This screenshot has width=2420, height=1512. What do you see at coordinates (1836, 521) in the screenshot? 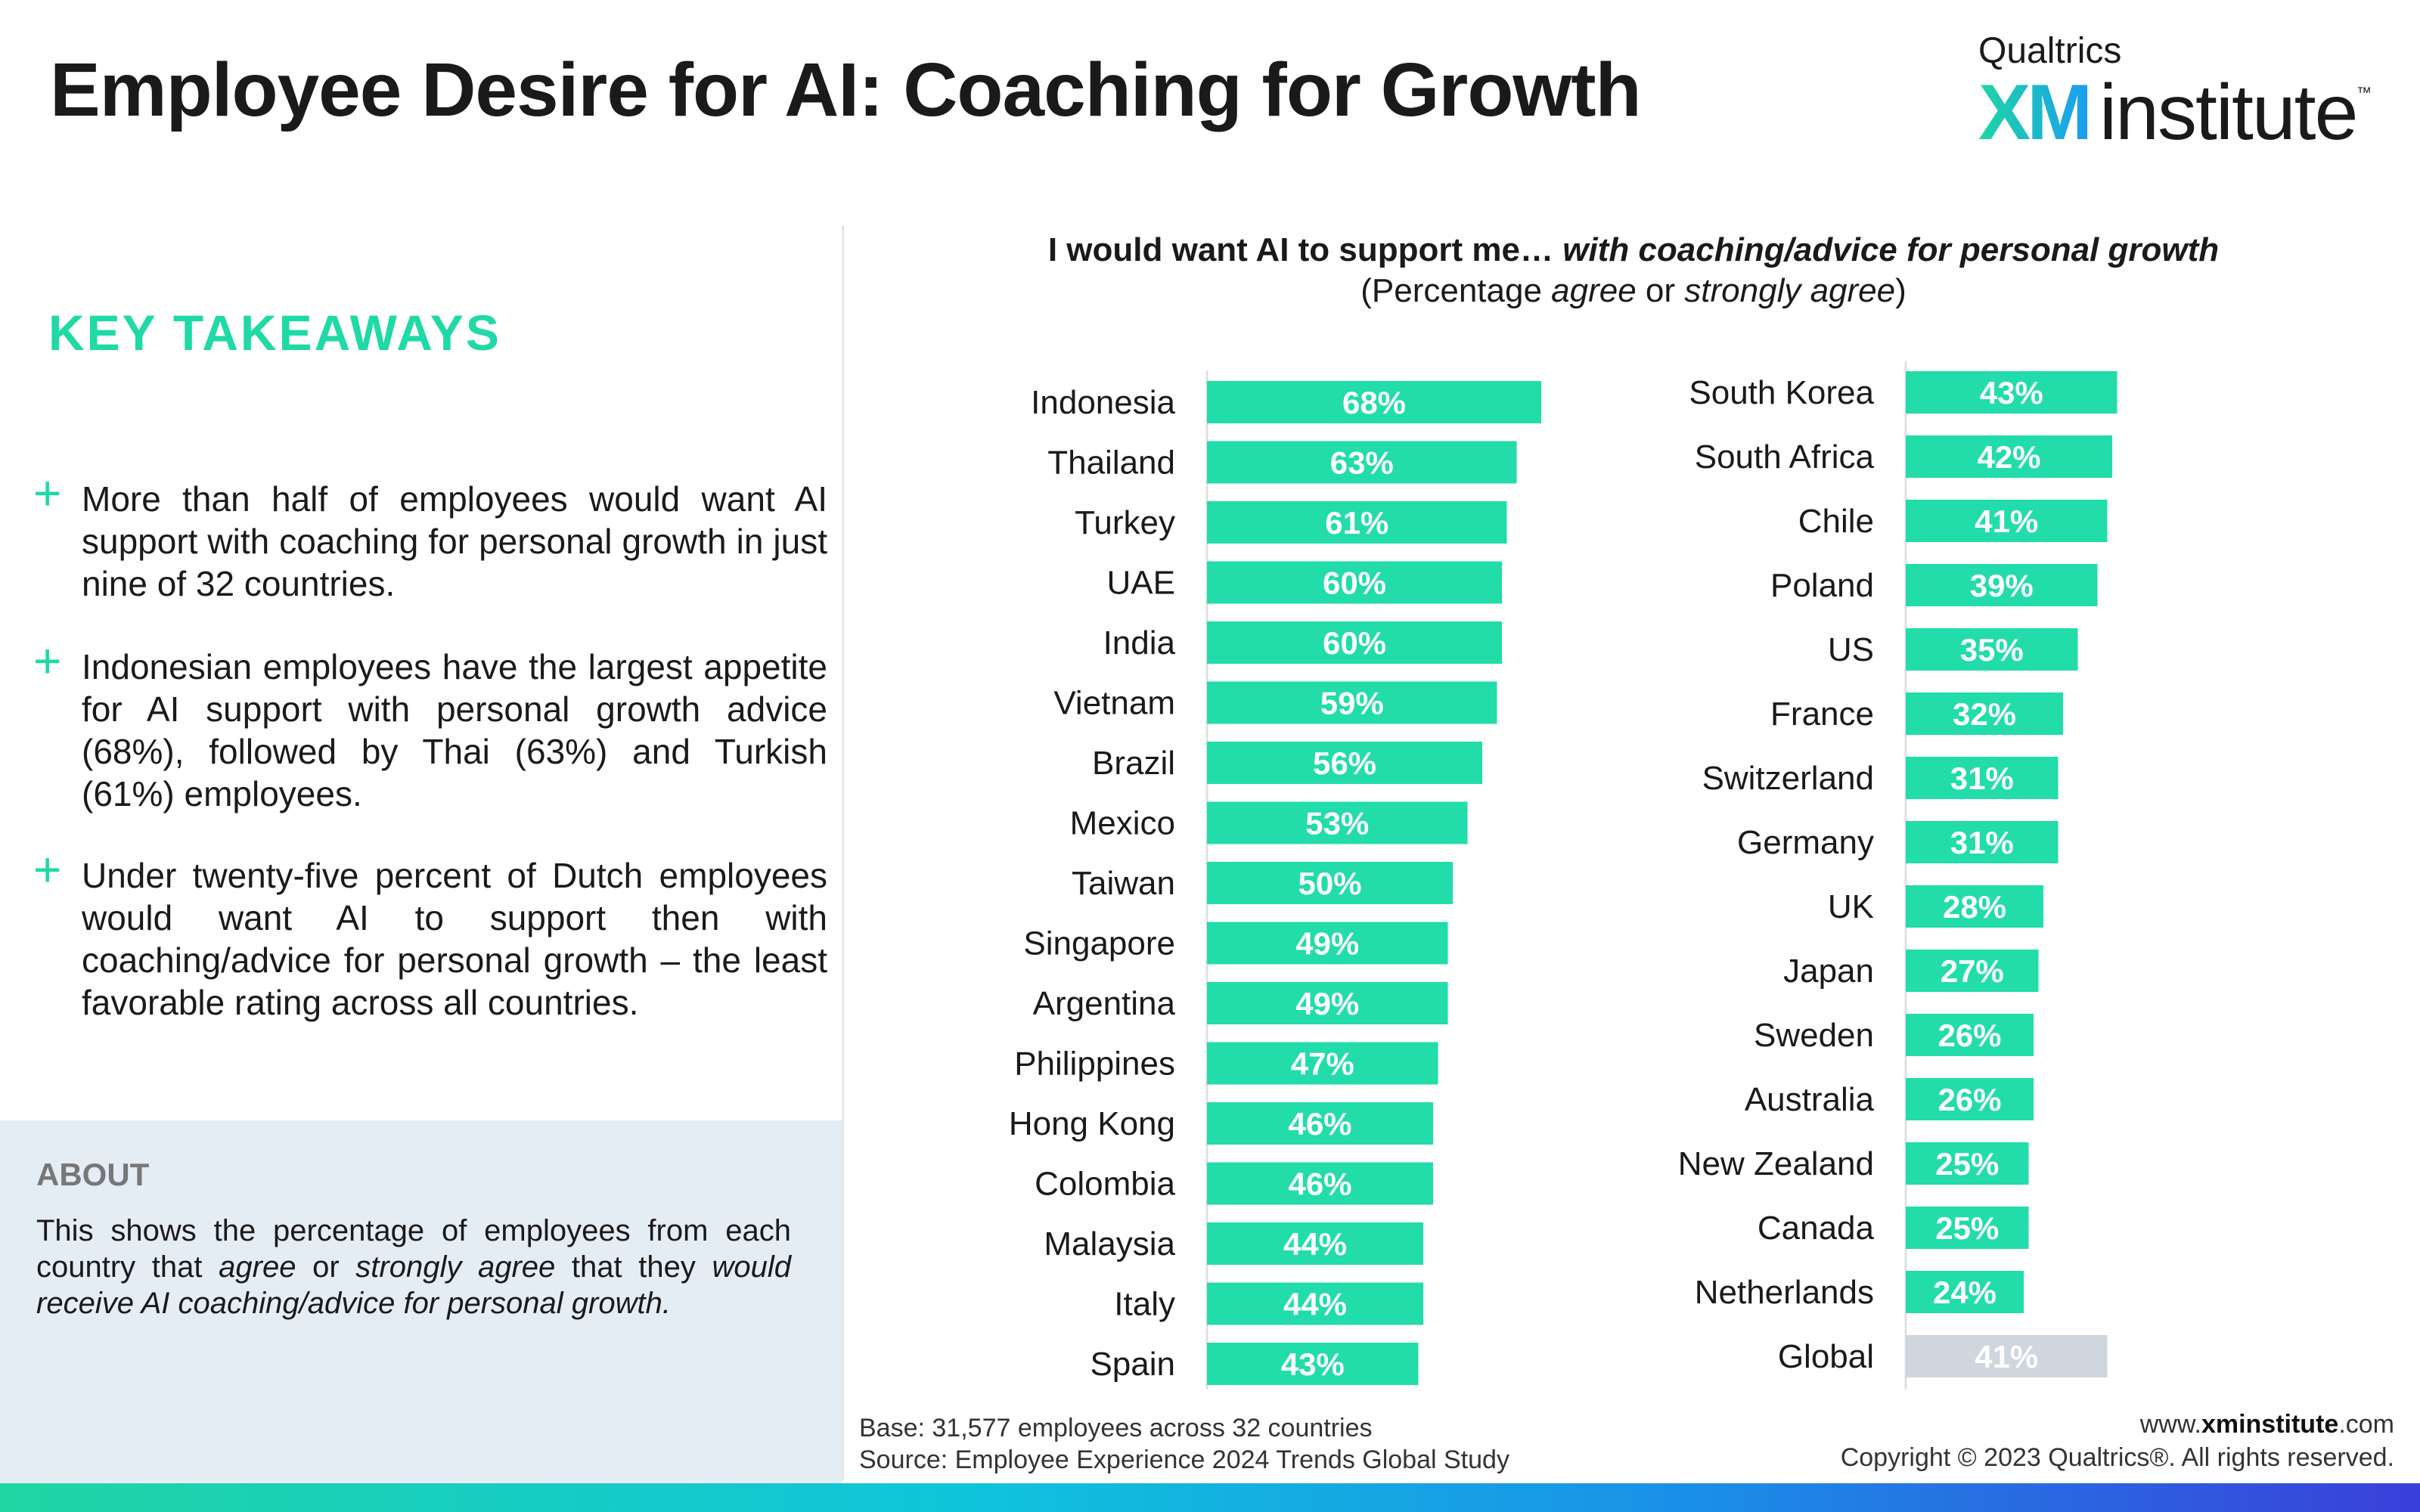
I see `category-label: Chile` at bounding box center [1836, 521].